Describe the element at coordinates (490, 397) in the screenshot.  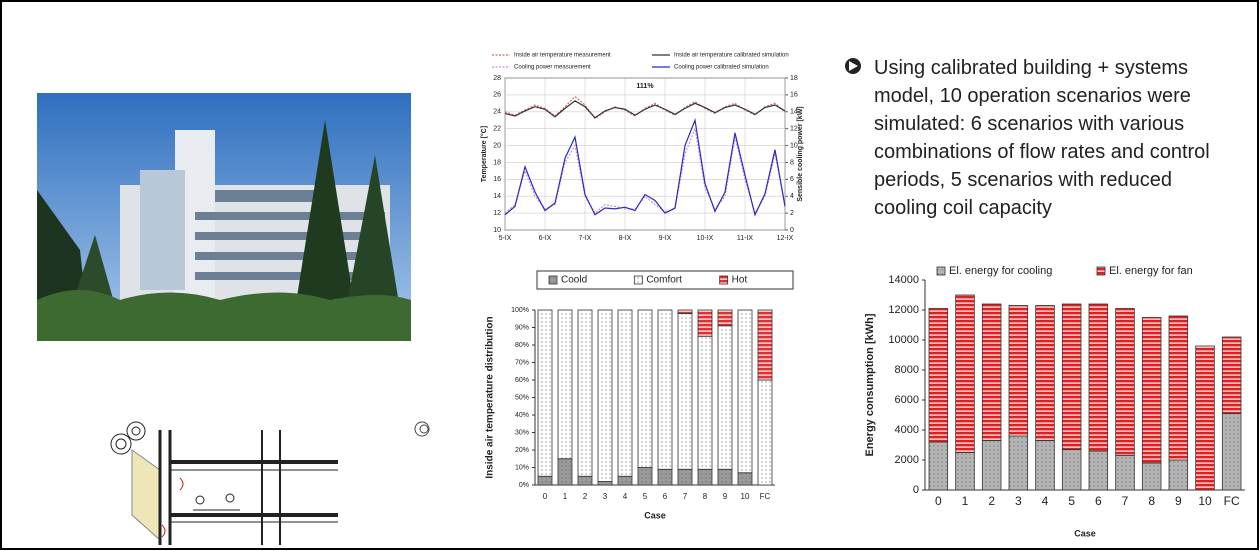
I see `y-axis-label: Inside air temperature distribution` at that location.